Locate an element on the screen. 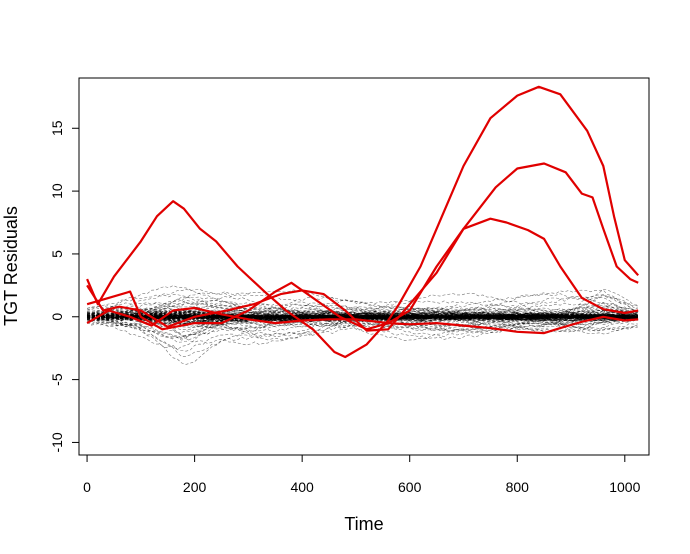 The height and width of the screenshot is (554, 690). x-tick-label: 400 is located at coordinates (302, 487).